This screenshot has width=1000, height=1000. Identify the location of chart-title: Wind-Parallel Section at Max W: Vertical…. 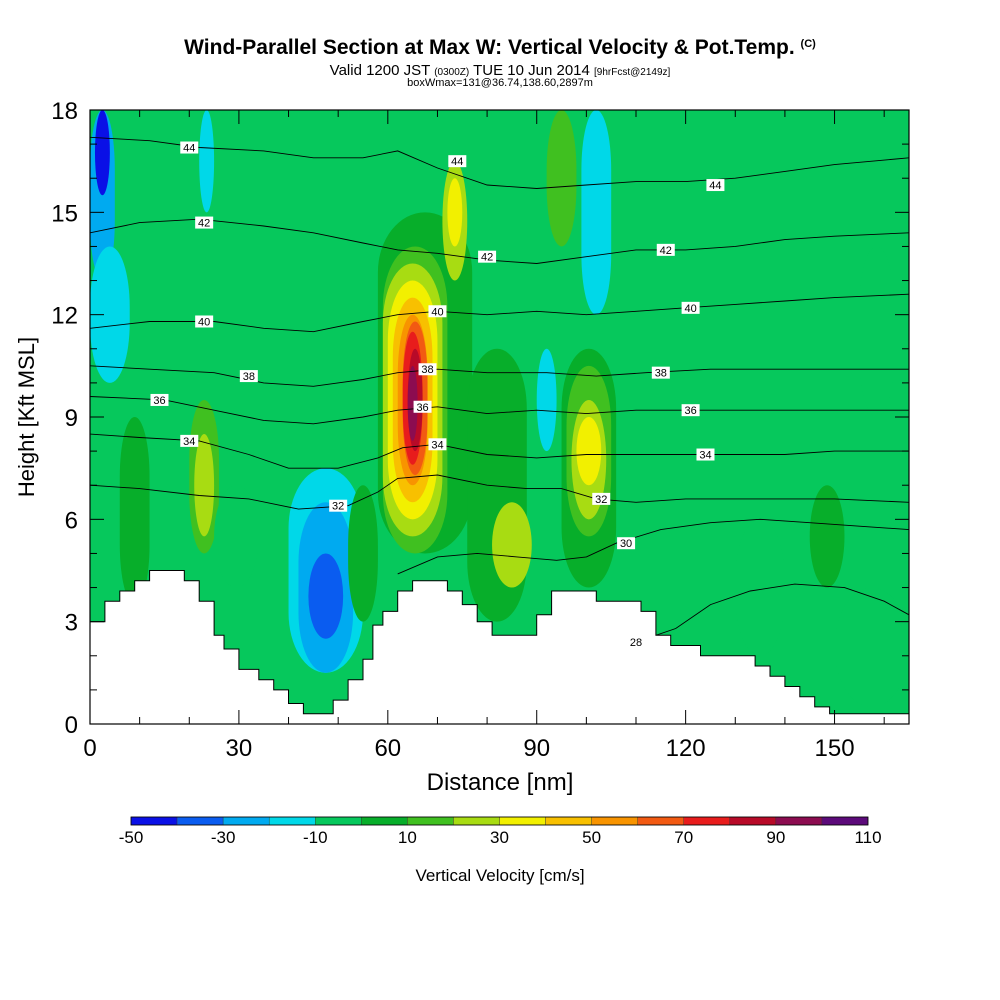
(500, 48).